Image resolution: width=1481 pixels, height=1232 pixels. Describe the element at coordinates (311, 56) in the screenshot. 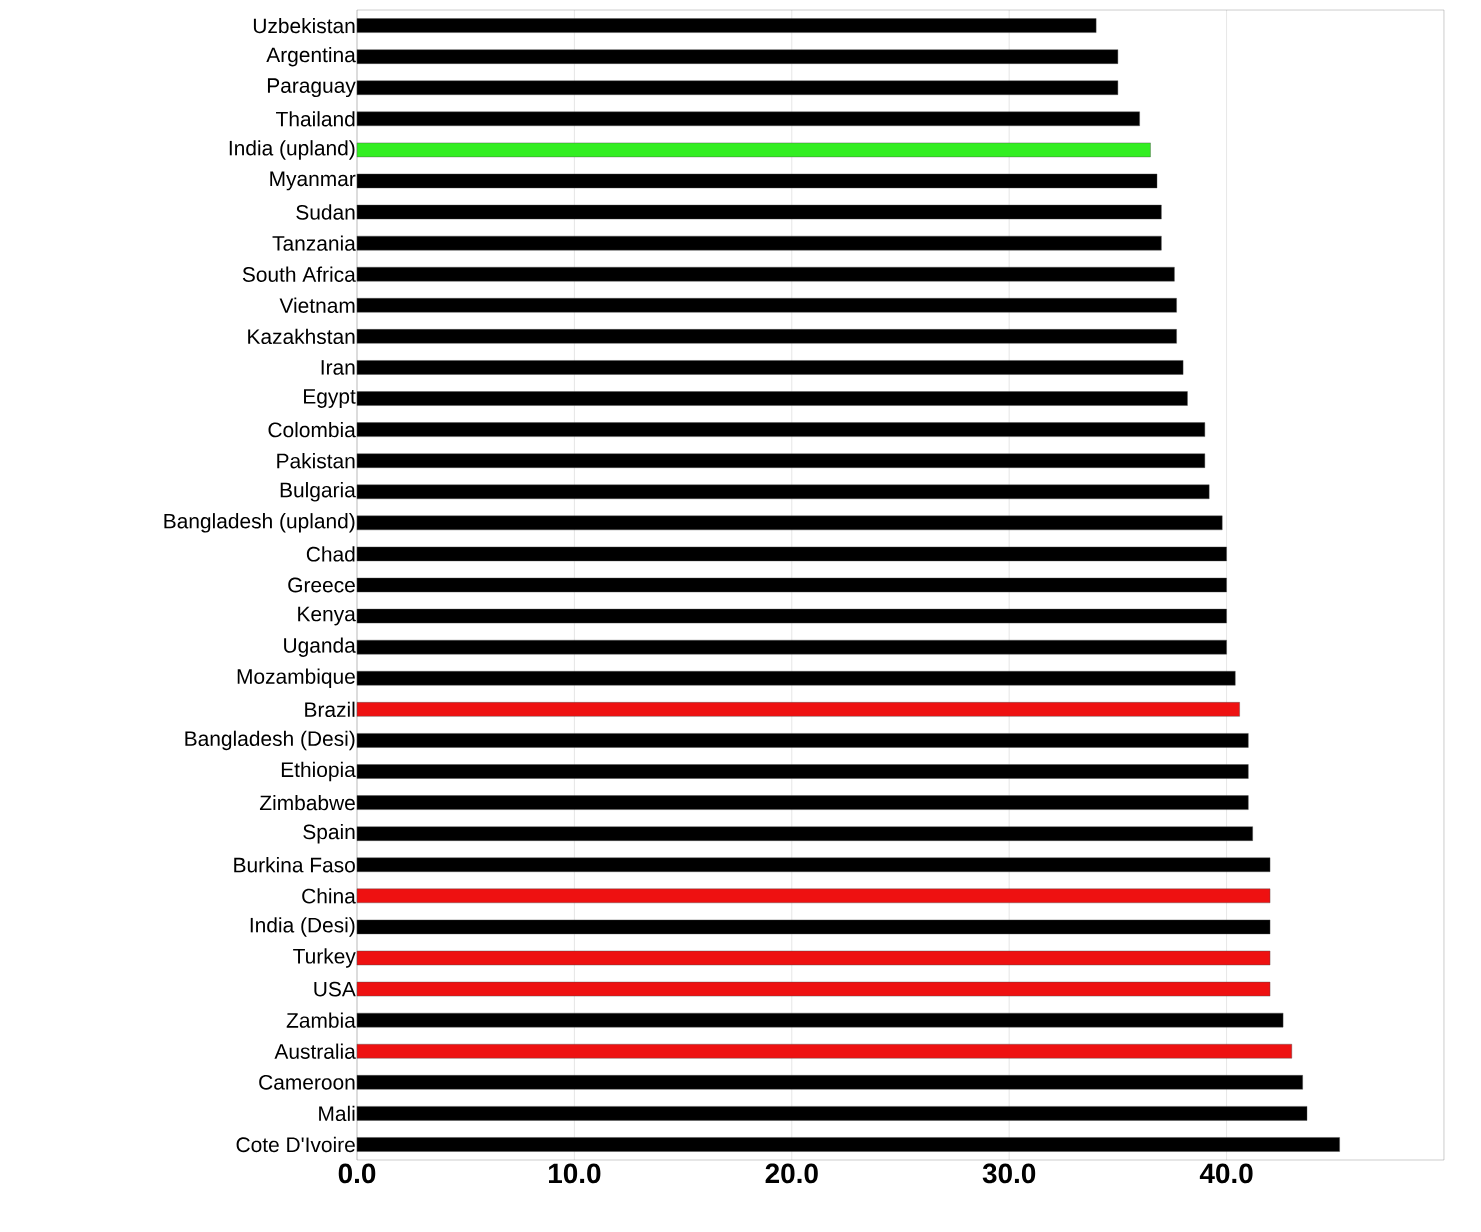

I see `y-tick-label: Argentina` at that location.